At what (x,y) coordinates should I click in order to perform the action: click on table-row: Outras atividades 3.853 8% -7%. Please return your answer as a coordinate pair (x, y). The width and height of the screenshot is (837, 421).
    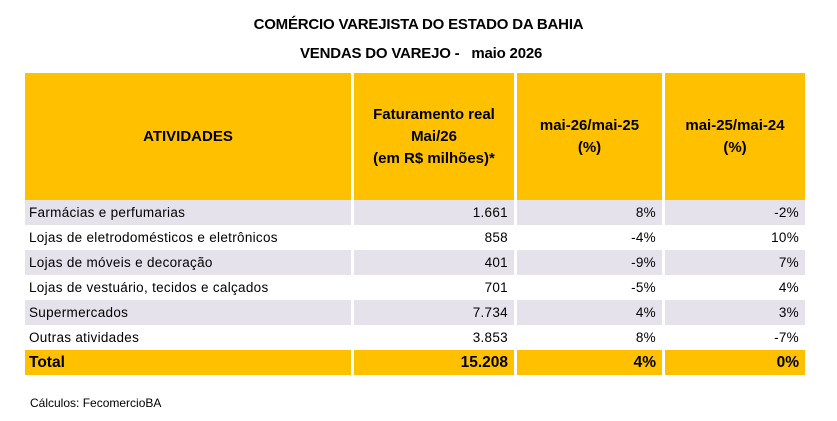
    Looking at the image, I should click on (415, 337).